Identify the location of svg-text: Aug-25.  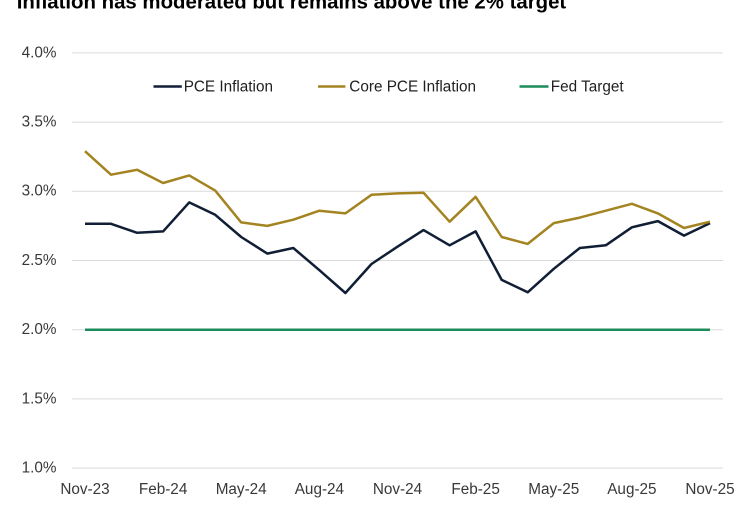
(631, 489).